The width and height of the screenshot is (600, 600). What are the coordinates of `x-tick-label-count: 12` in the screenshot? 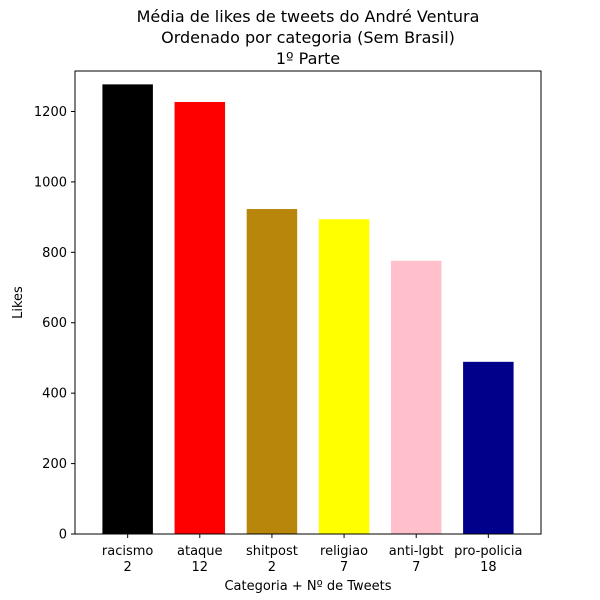 It's located at (200, 567).